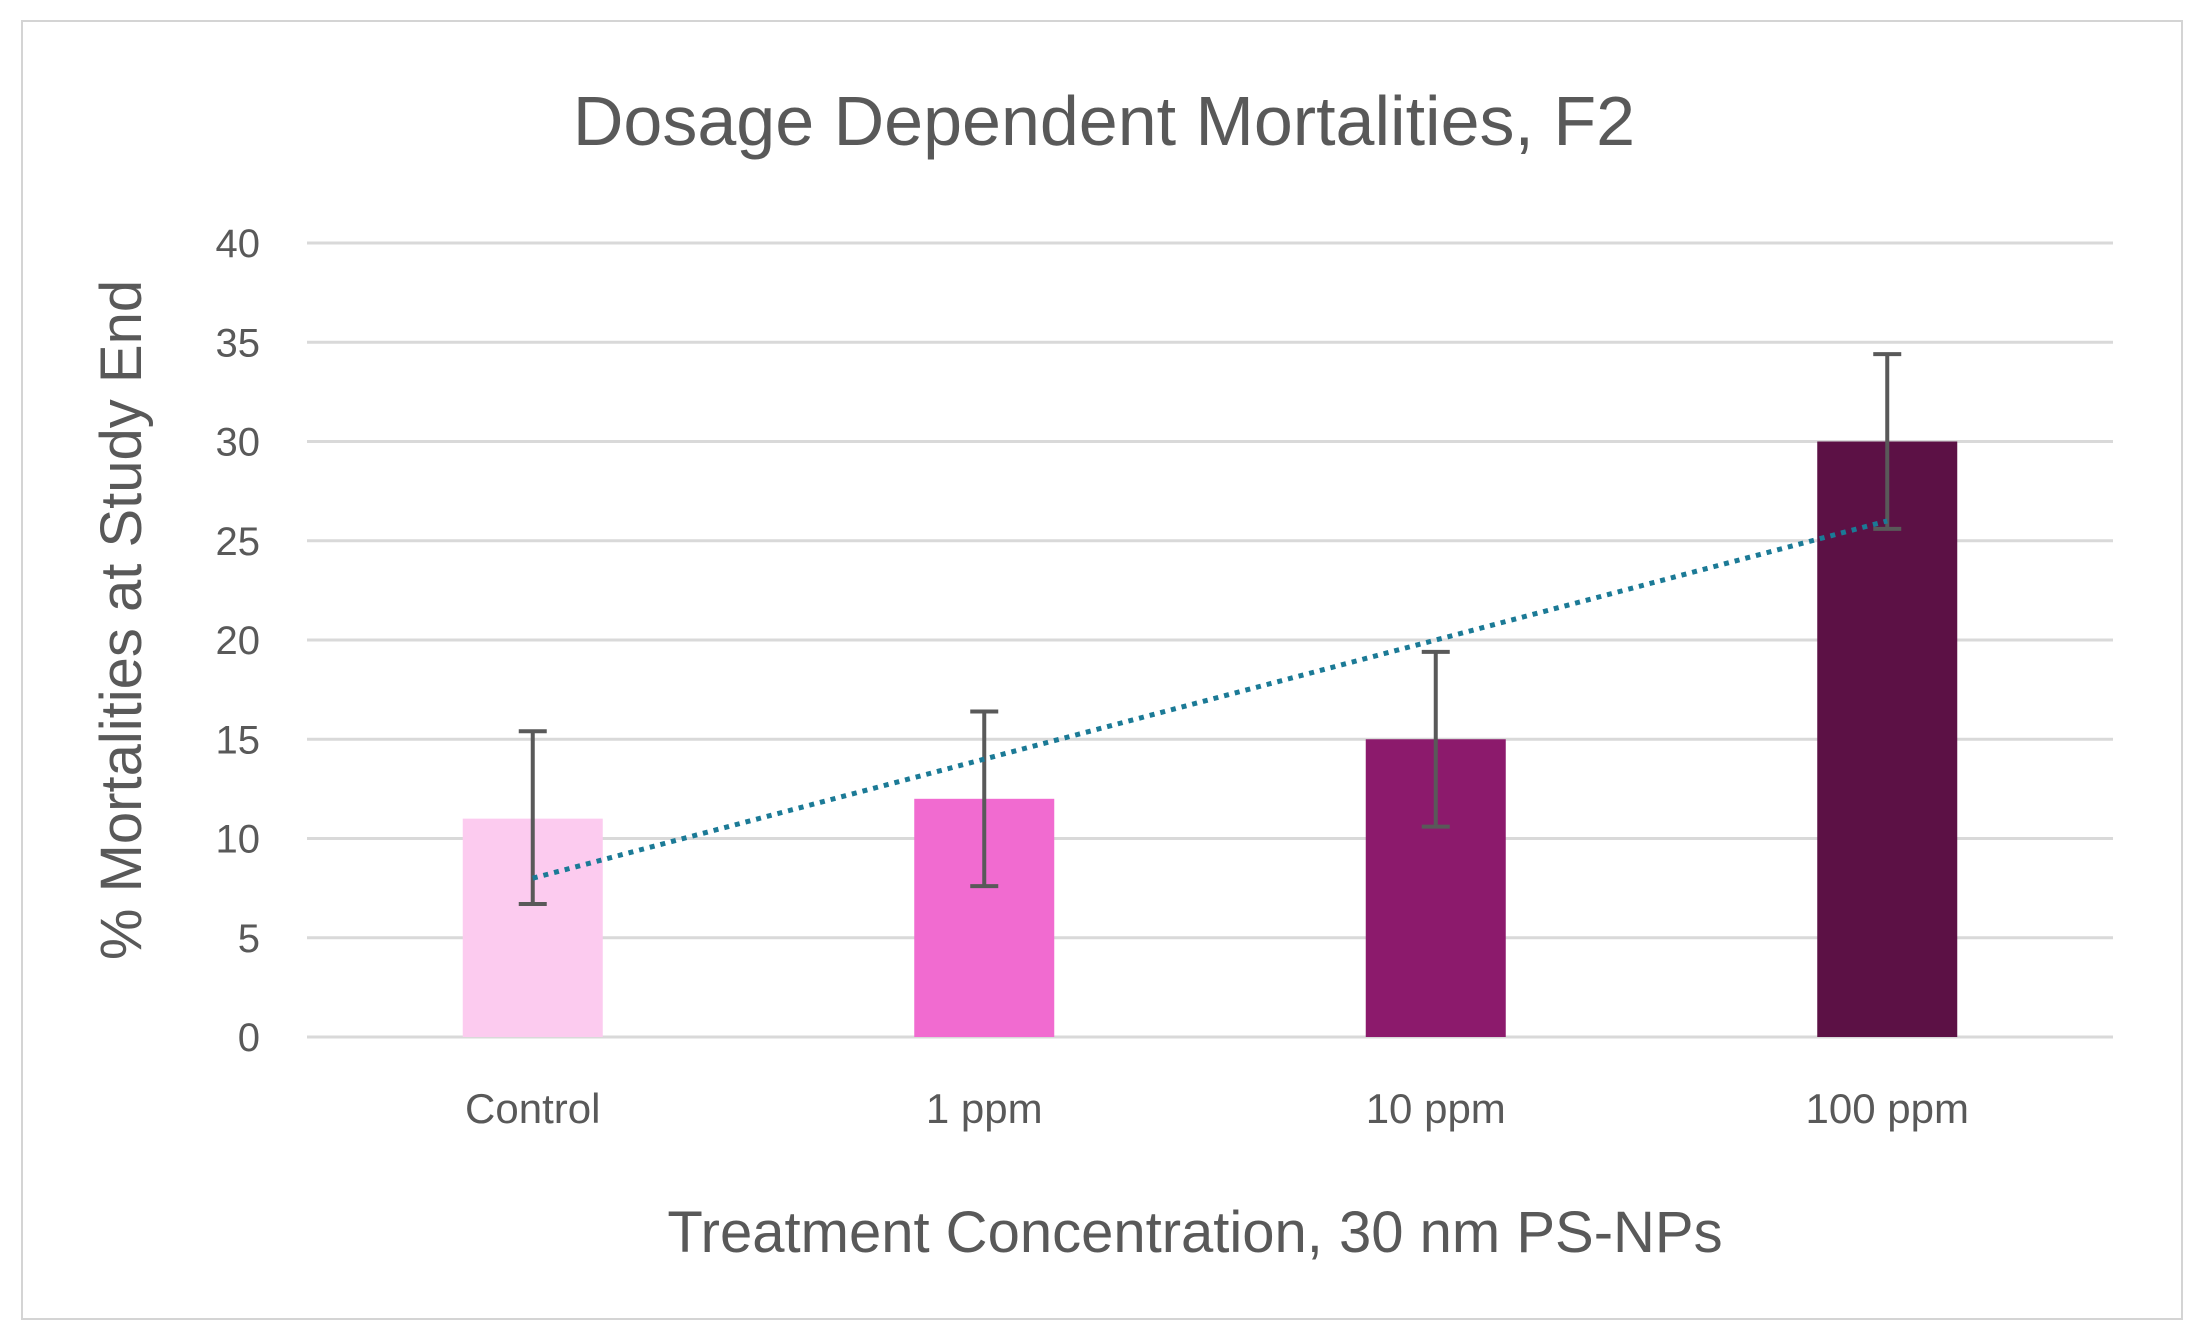 Image resolution: width=2204 pixels, height=1342 pixels. I want to click on chart-title: Dosage Dependent Mortalities, F2, so click(1104, 121).